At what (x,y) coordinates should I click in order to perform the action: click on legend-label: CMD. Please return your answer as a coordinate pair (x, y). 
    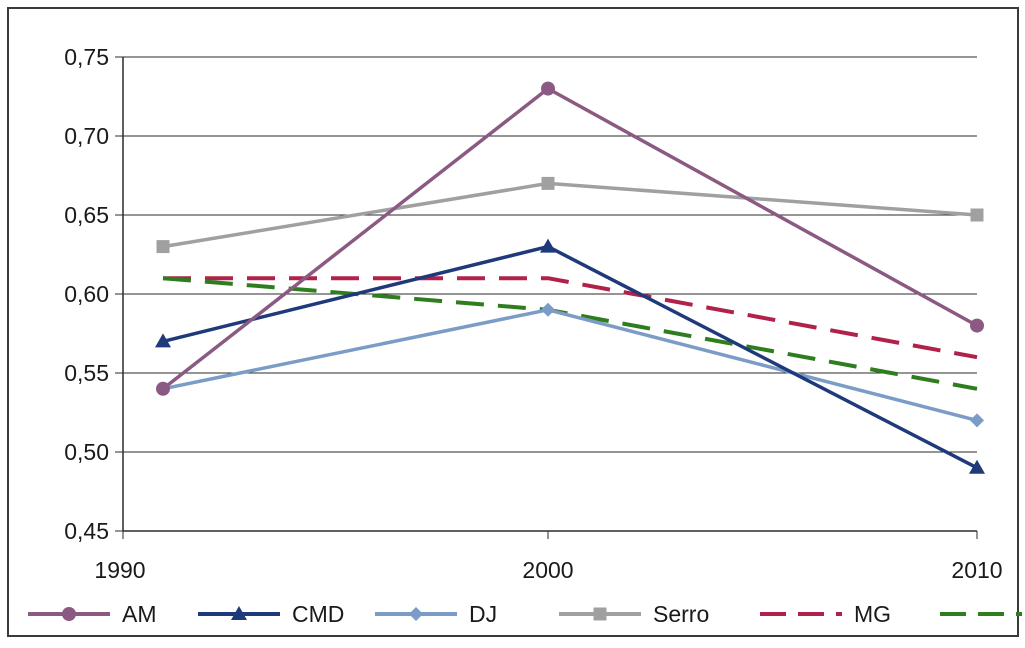
    Looking at the image, I should click on (318, 614).